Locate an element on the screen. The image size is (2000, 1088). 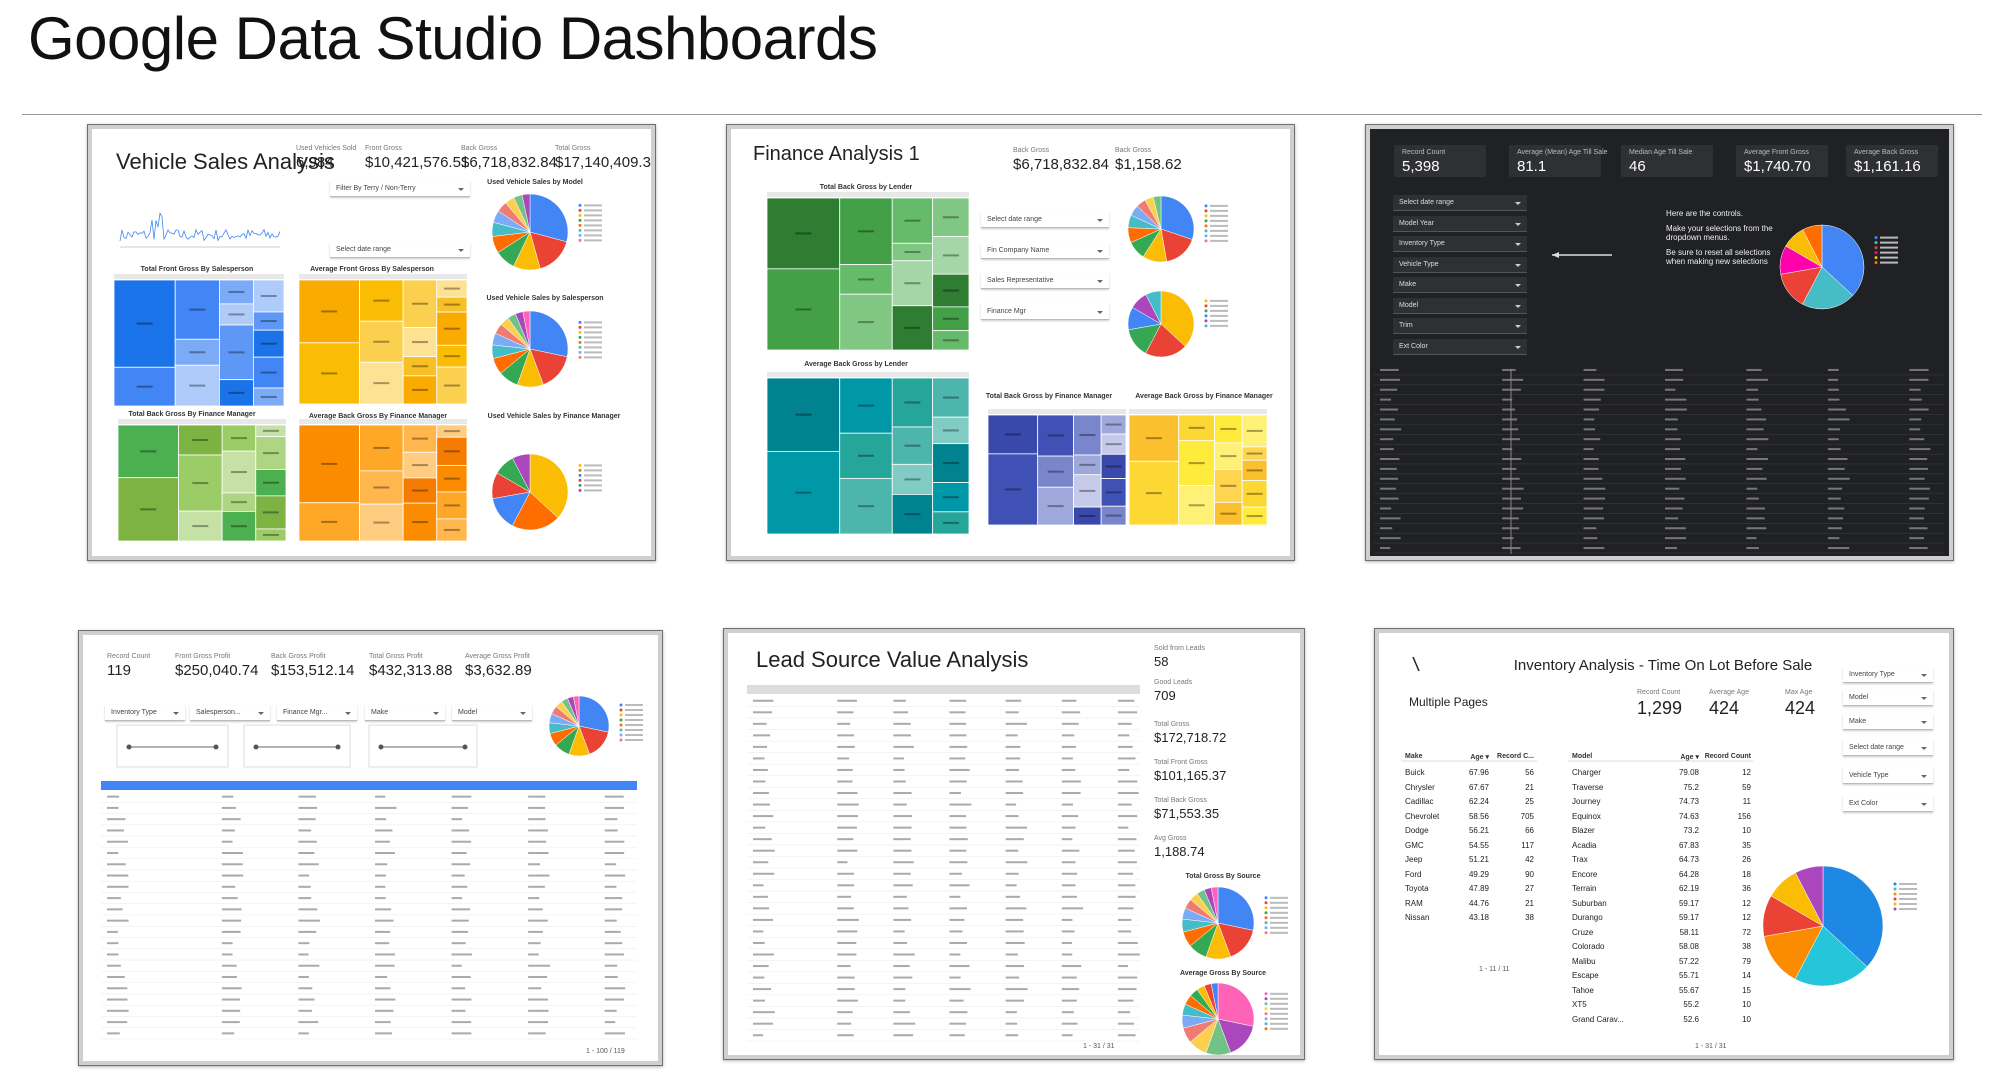
dropdown-control: Finance Mgr is located at coordinates (1045, 312).